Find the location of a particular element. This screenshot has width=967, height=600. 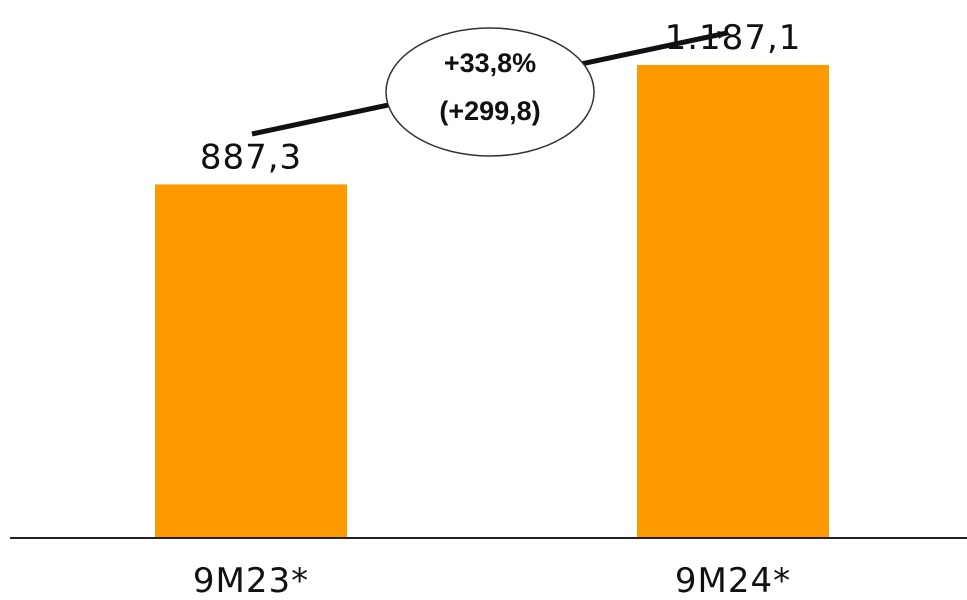

x-tick-label: 9M24* is located at coordinates (733, 580).